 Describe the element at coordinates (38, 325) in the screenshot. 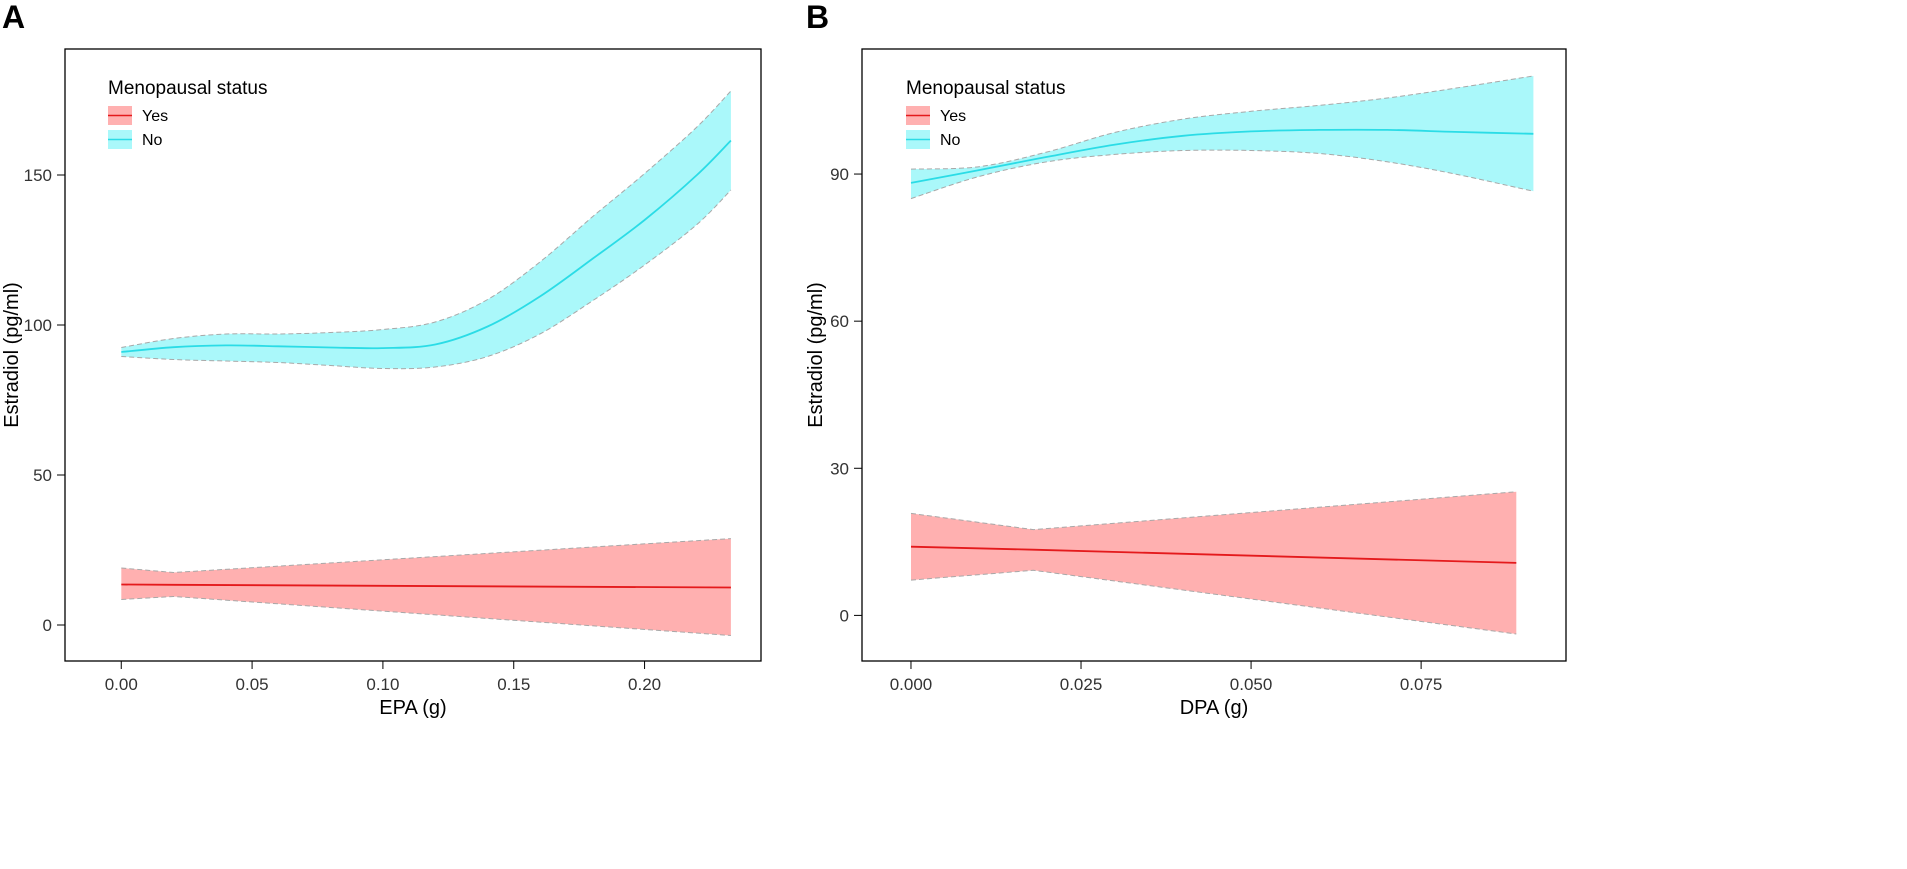

I see `y-tick-label-a: 100` at that location.